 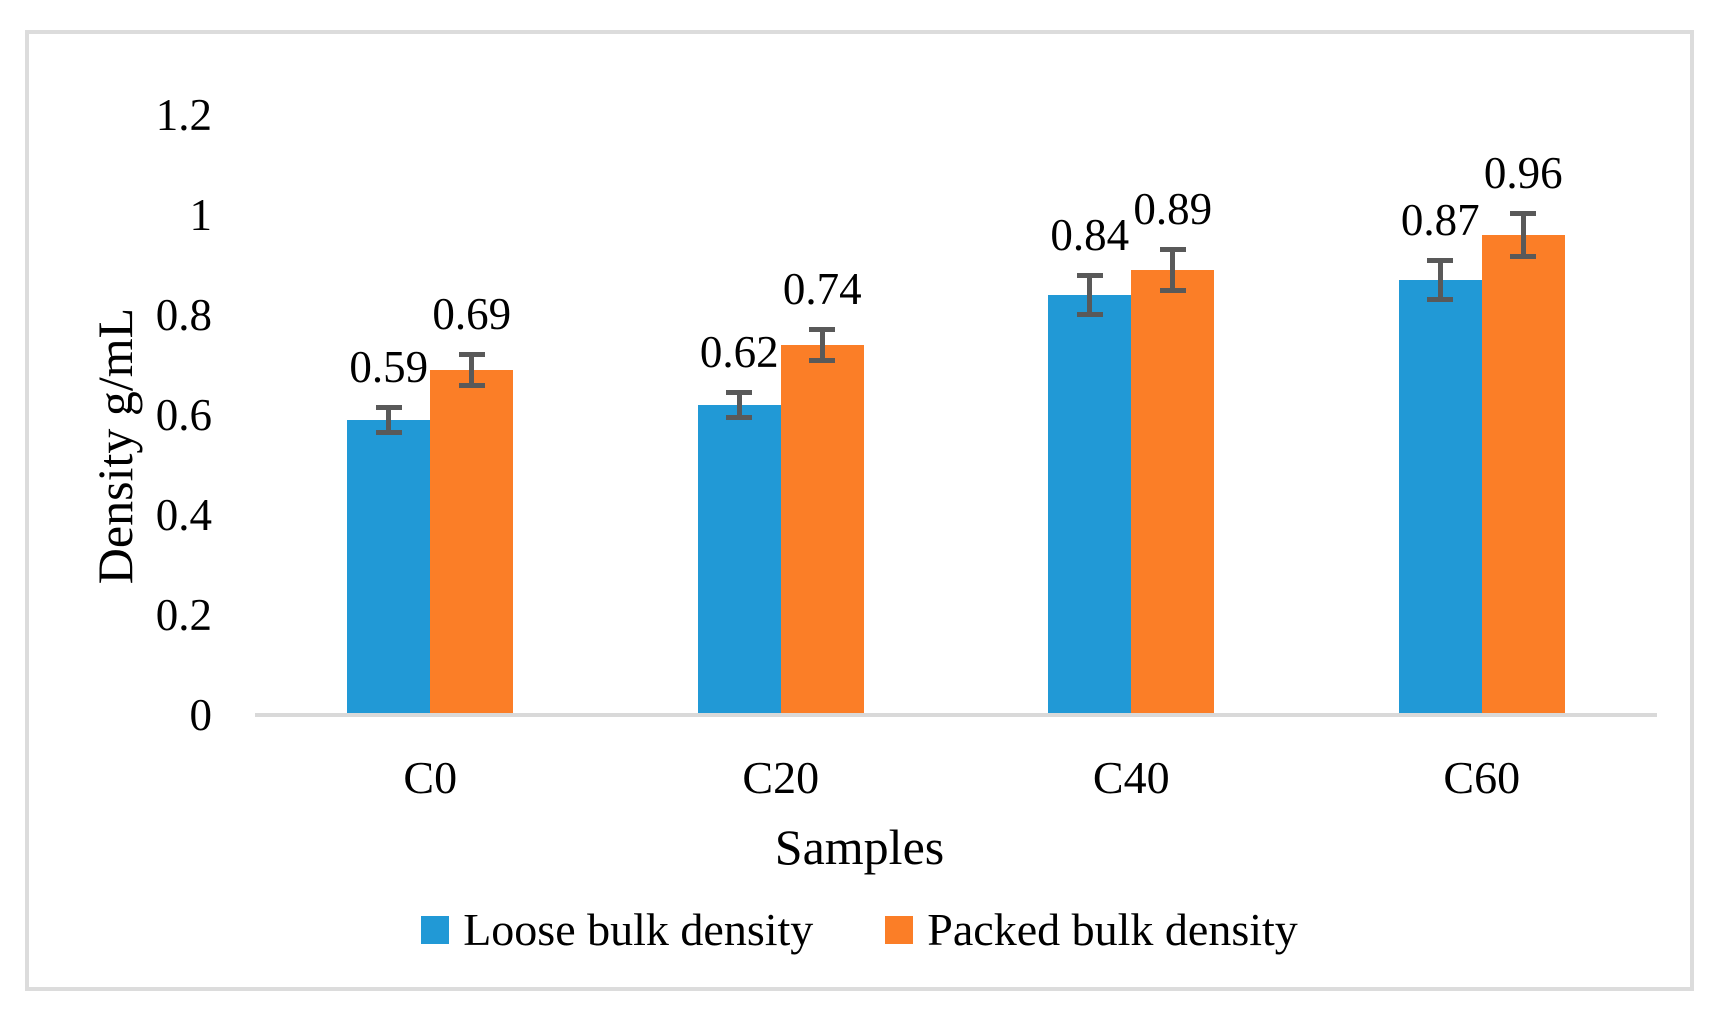 I want to click on x-tick-label: C40, so click(x=1131, y=777).